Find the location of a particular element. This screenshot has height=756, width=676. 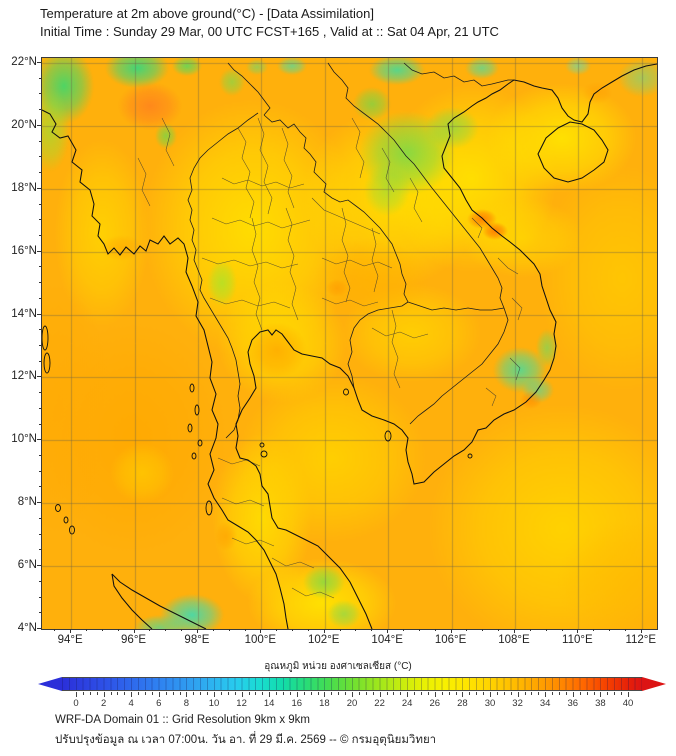

lon-label-106: 106°E is located at coordinates (450, 640).